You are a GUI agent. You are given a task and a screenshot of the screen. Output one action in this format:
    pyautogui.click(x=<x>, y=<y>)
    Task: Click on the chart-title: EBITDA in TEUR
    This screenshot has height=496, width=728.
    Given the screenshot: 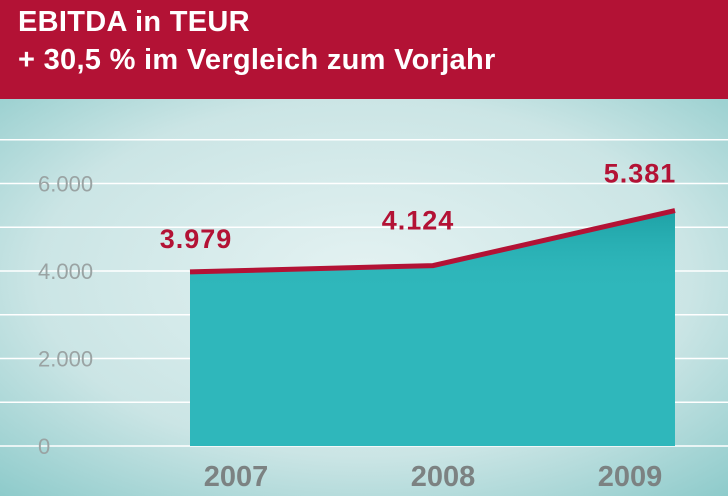 What is the action you would take?
    pyautogui.click(x=134, y=22)
    